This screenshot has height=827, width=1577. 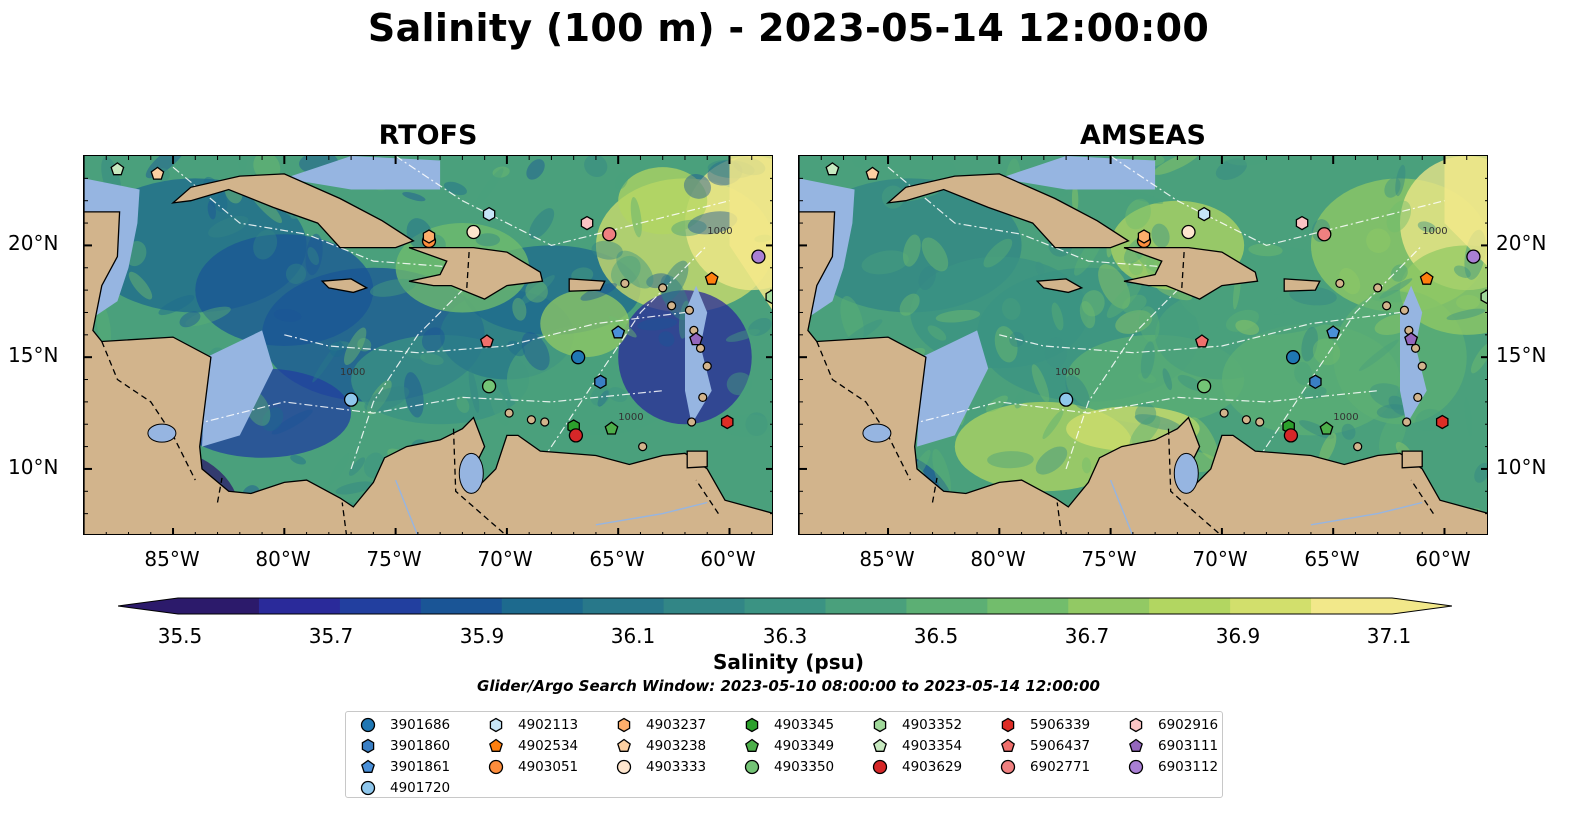 I want to click on legend-label: 4902534, so click(x=548, y=746).